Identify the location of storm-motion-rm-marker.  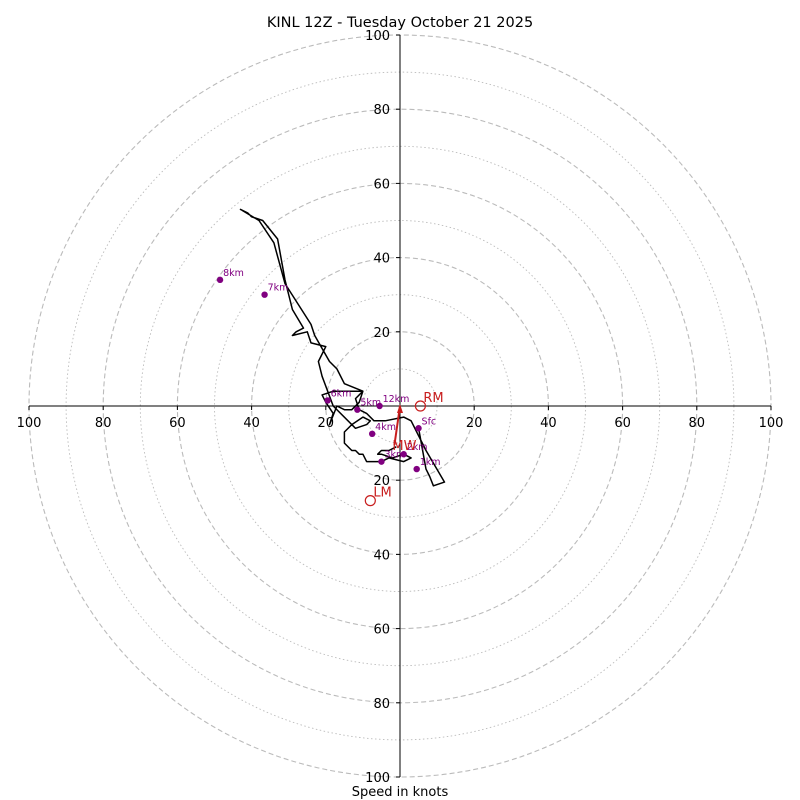
(420, 406).